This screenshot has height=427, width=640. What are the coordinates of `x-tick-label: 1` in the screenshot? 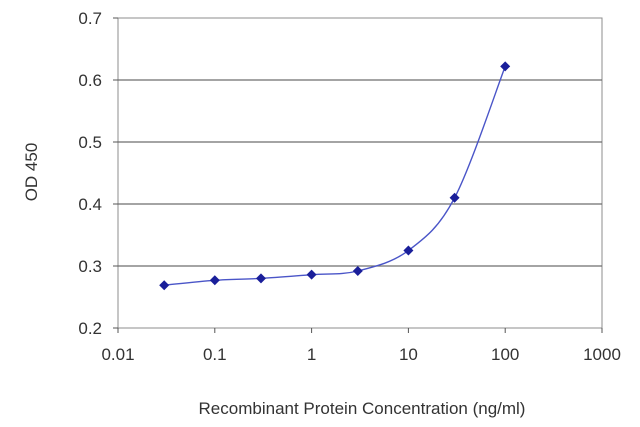 It's located at (311, 354).